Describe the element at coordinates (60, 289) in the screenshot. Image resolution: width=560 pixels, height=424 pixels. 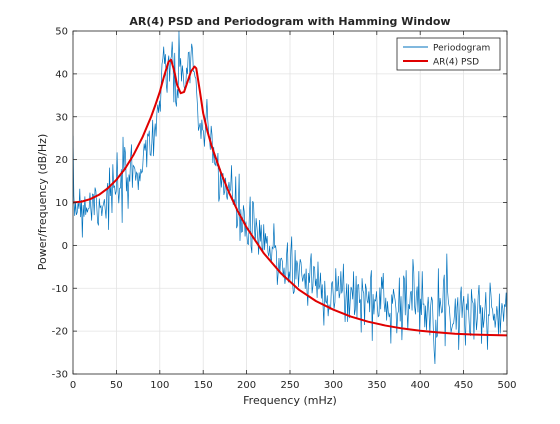
I see `y-tick-label: -10` at that location.